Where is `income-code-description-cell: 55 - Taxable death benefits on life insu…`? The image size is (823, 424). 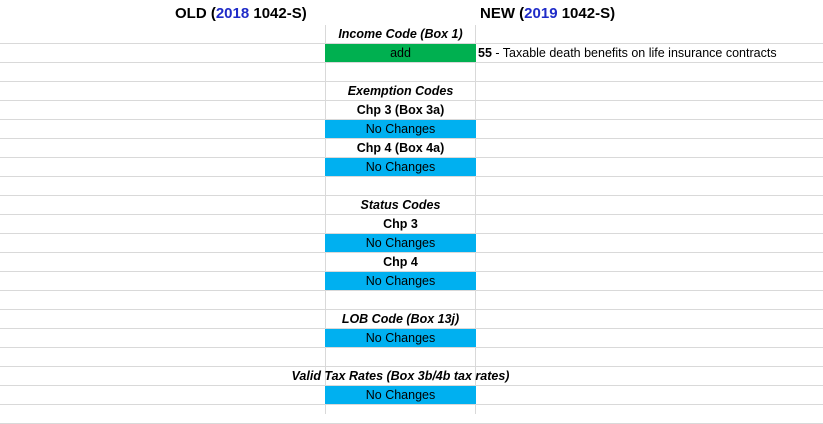 income-code-description-cell: 55 - Taxable death benefits on life insu… is located at coordinates (627, 53).